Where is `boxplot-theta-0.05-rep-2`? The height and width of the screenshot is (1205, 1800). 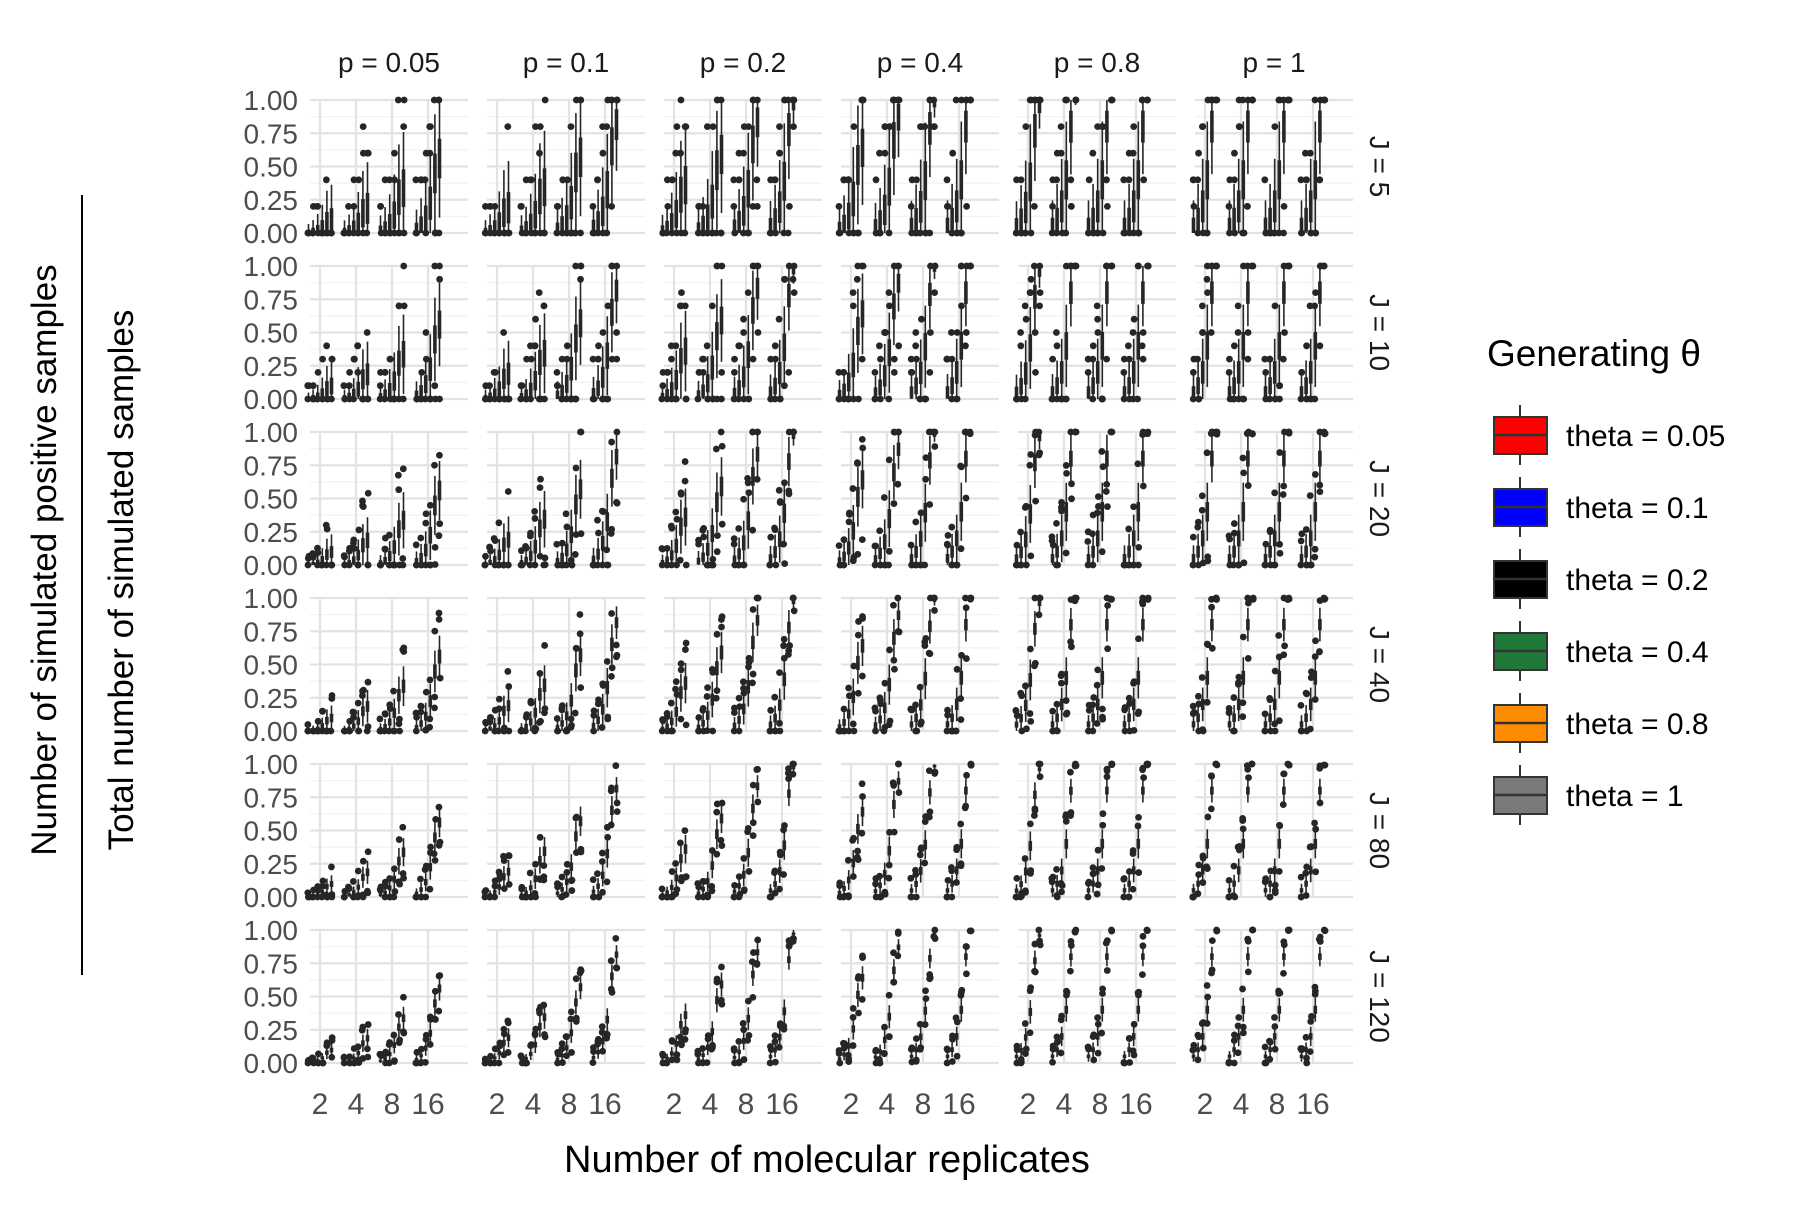
boxplot-theta-0.05-rep-2 is located at coordinates (1016, 206).